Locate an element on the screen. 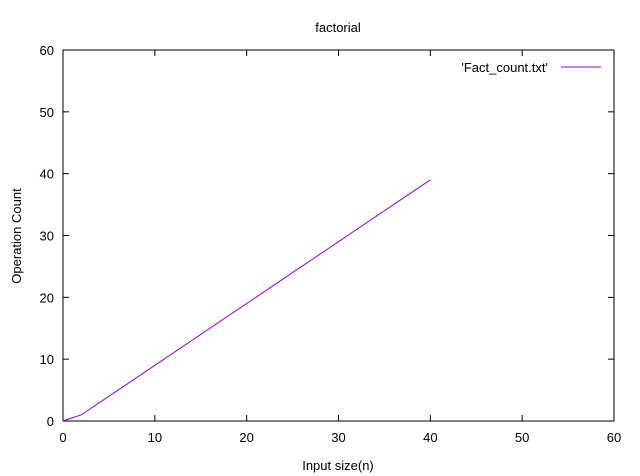 The height and width of the screenshot is (476, 640). chart-title: factorial is located at coordinates (338, 27).